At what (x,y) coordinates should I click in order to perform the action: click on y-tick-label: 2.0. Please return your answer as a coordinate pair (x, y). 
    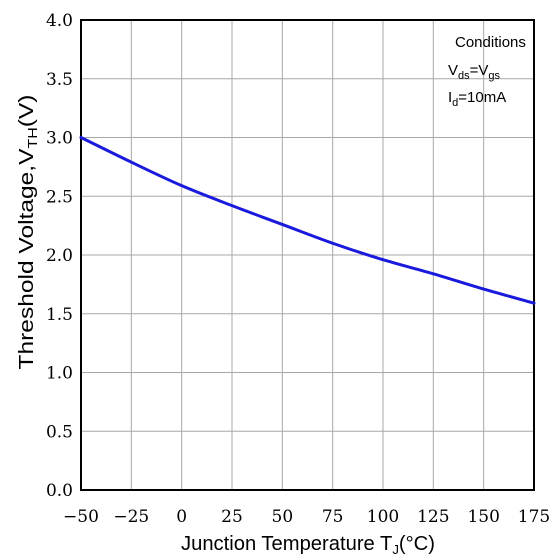
    Looking at the image, I should click on (59, 256).